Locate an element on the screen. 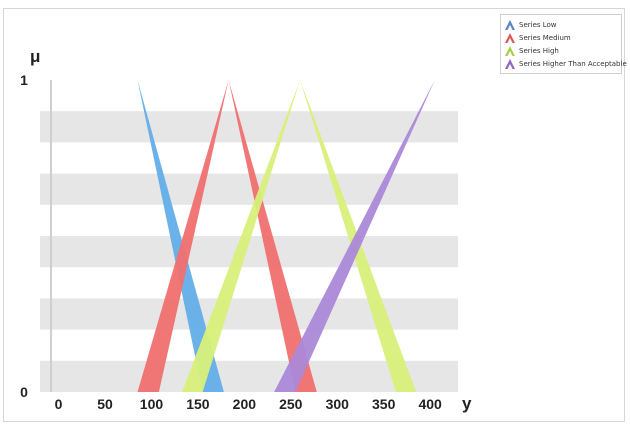 Image resolution: width=630 pixels, height=427 pixels. y-tick-labels: 01 is located at coordinates (24, 236).